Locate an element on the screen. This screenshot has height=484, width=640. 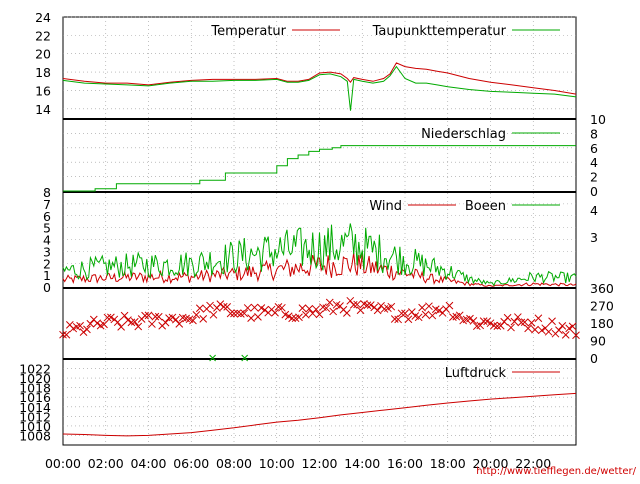
legend-luftdruck-label: Luftdruck is located at coordinates (476, 373).